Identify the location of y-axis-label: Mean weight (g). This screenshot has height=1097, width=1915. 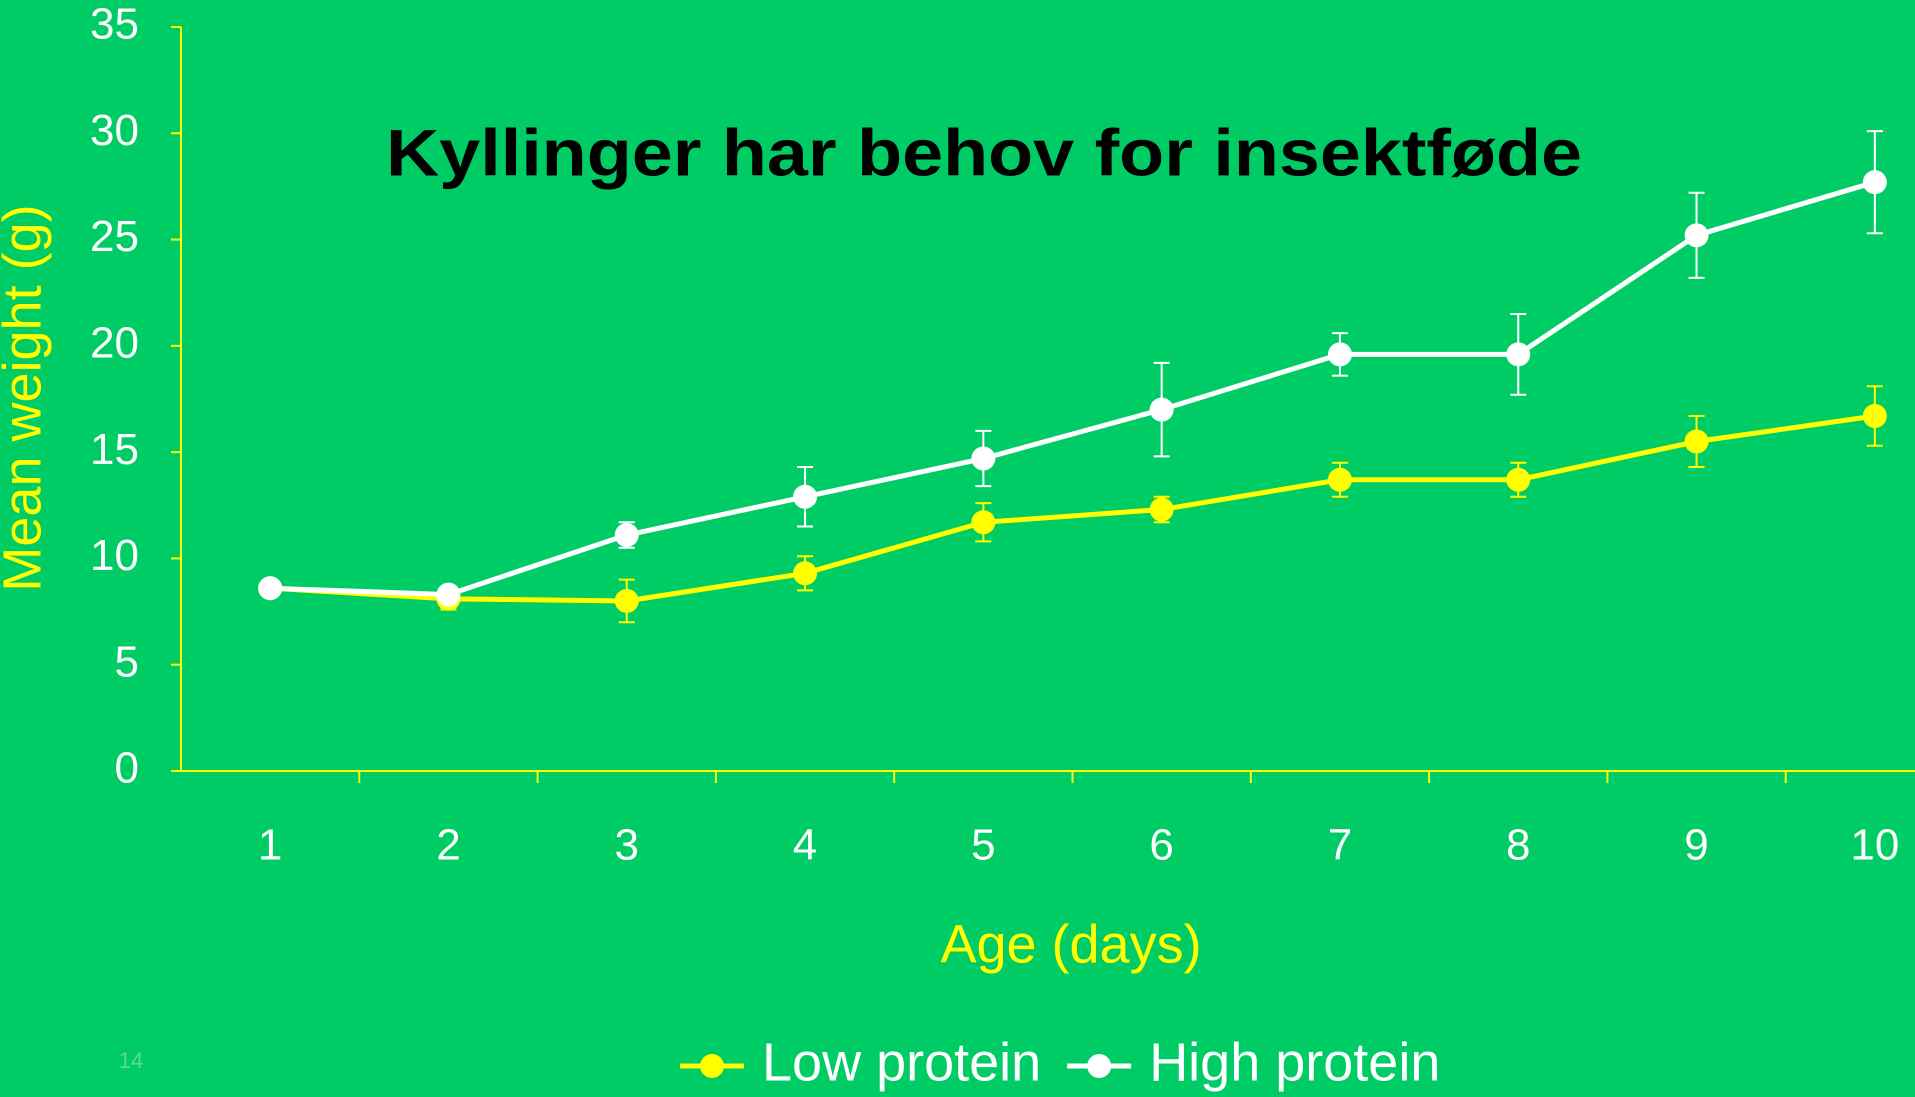
(26, 397).